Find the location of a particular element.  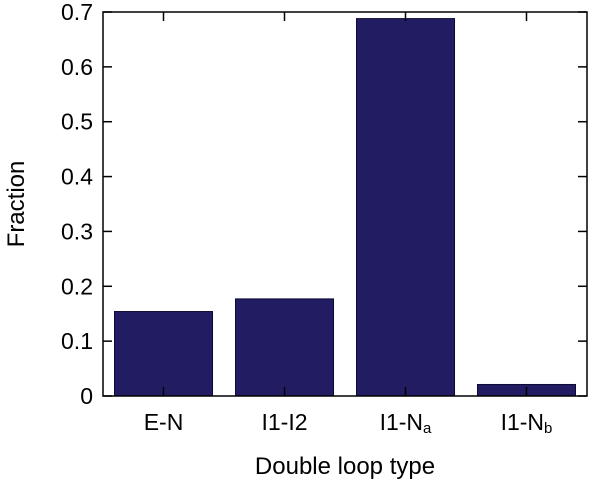

y-tick-label-0: 0 is located at coordinates (86, 396).